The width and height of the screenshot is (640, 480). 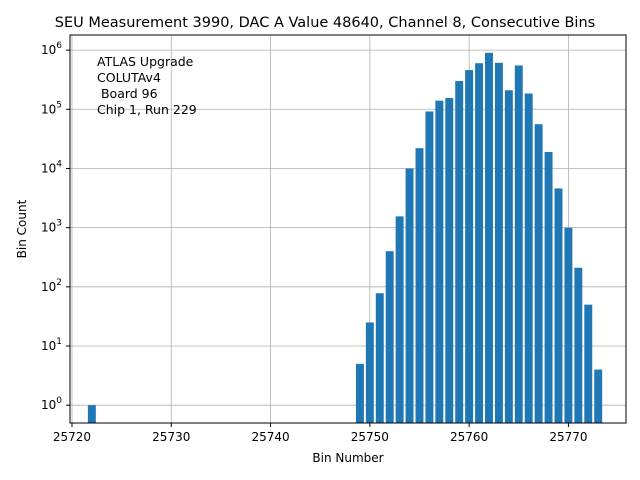 I want to click on x-tick-label: 25720, so click(x=72, y=437).